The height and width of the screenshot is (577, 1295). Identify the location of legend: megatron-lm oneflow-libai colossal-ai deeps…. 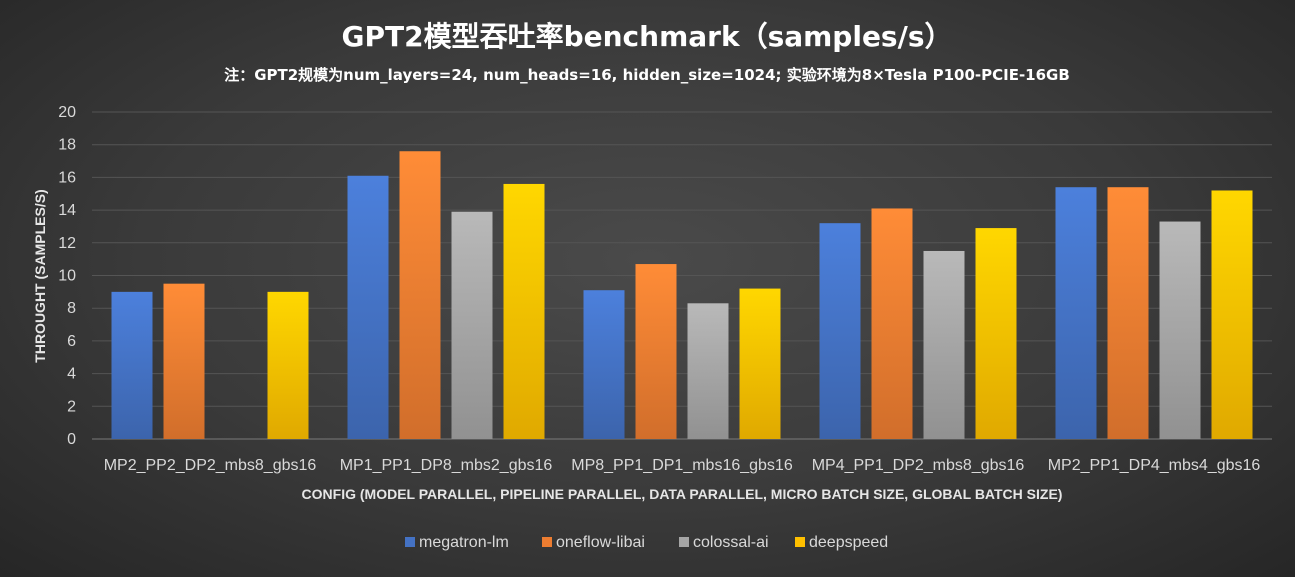
(646, 542).